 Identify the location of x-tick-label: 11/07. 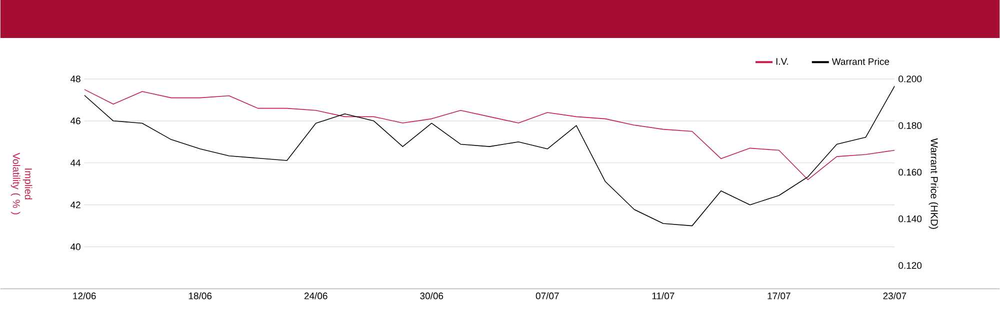
(663, 296).